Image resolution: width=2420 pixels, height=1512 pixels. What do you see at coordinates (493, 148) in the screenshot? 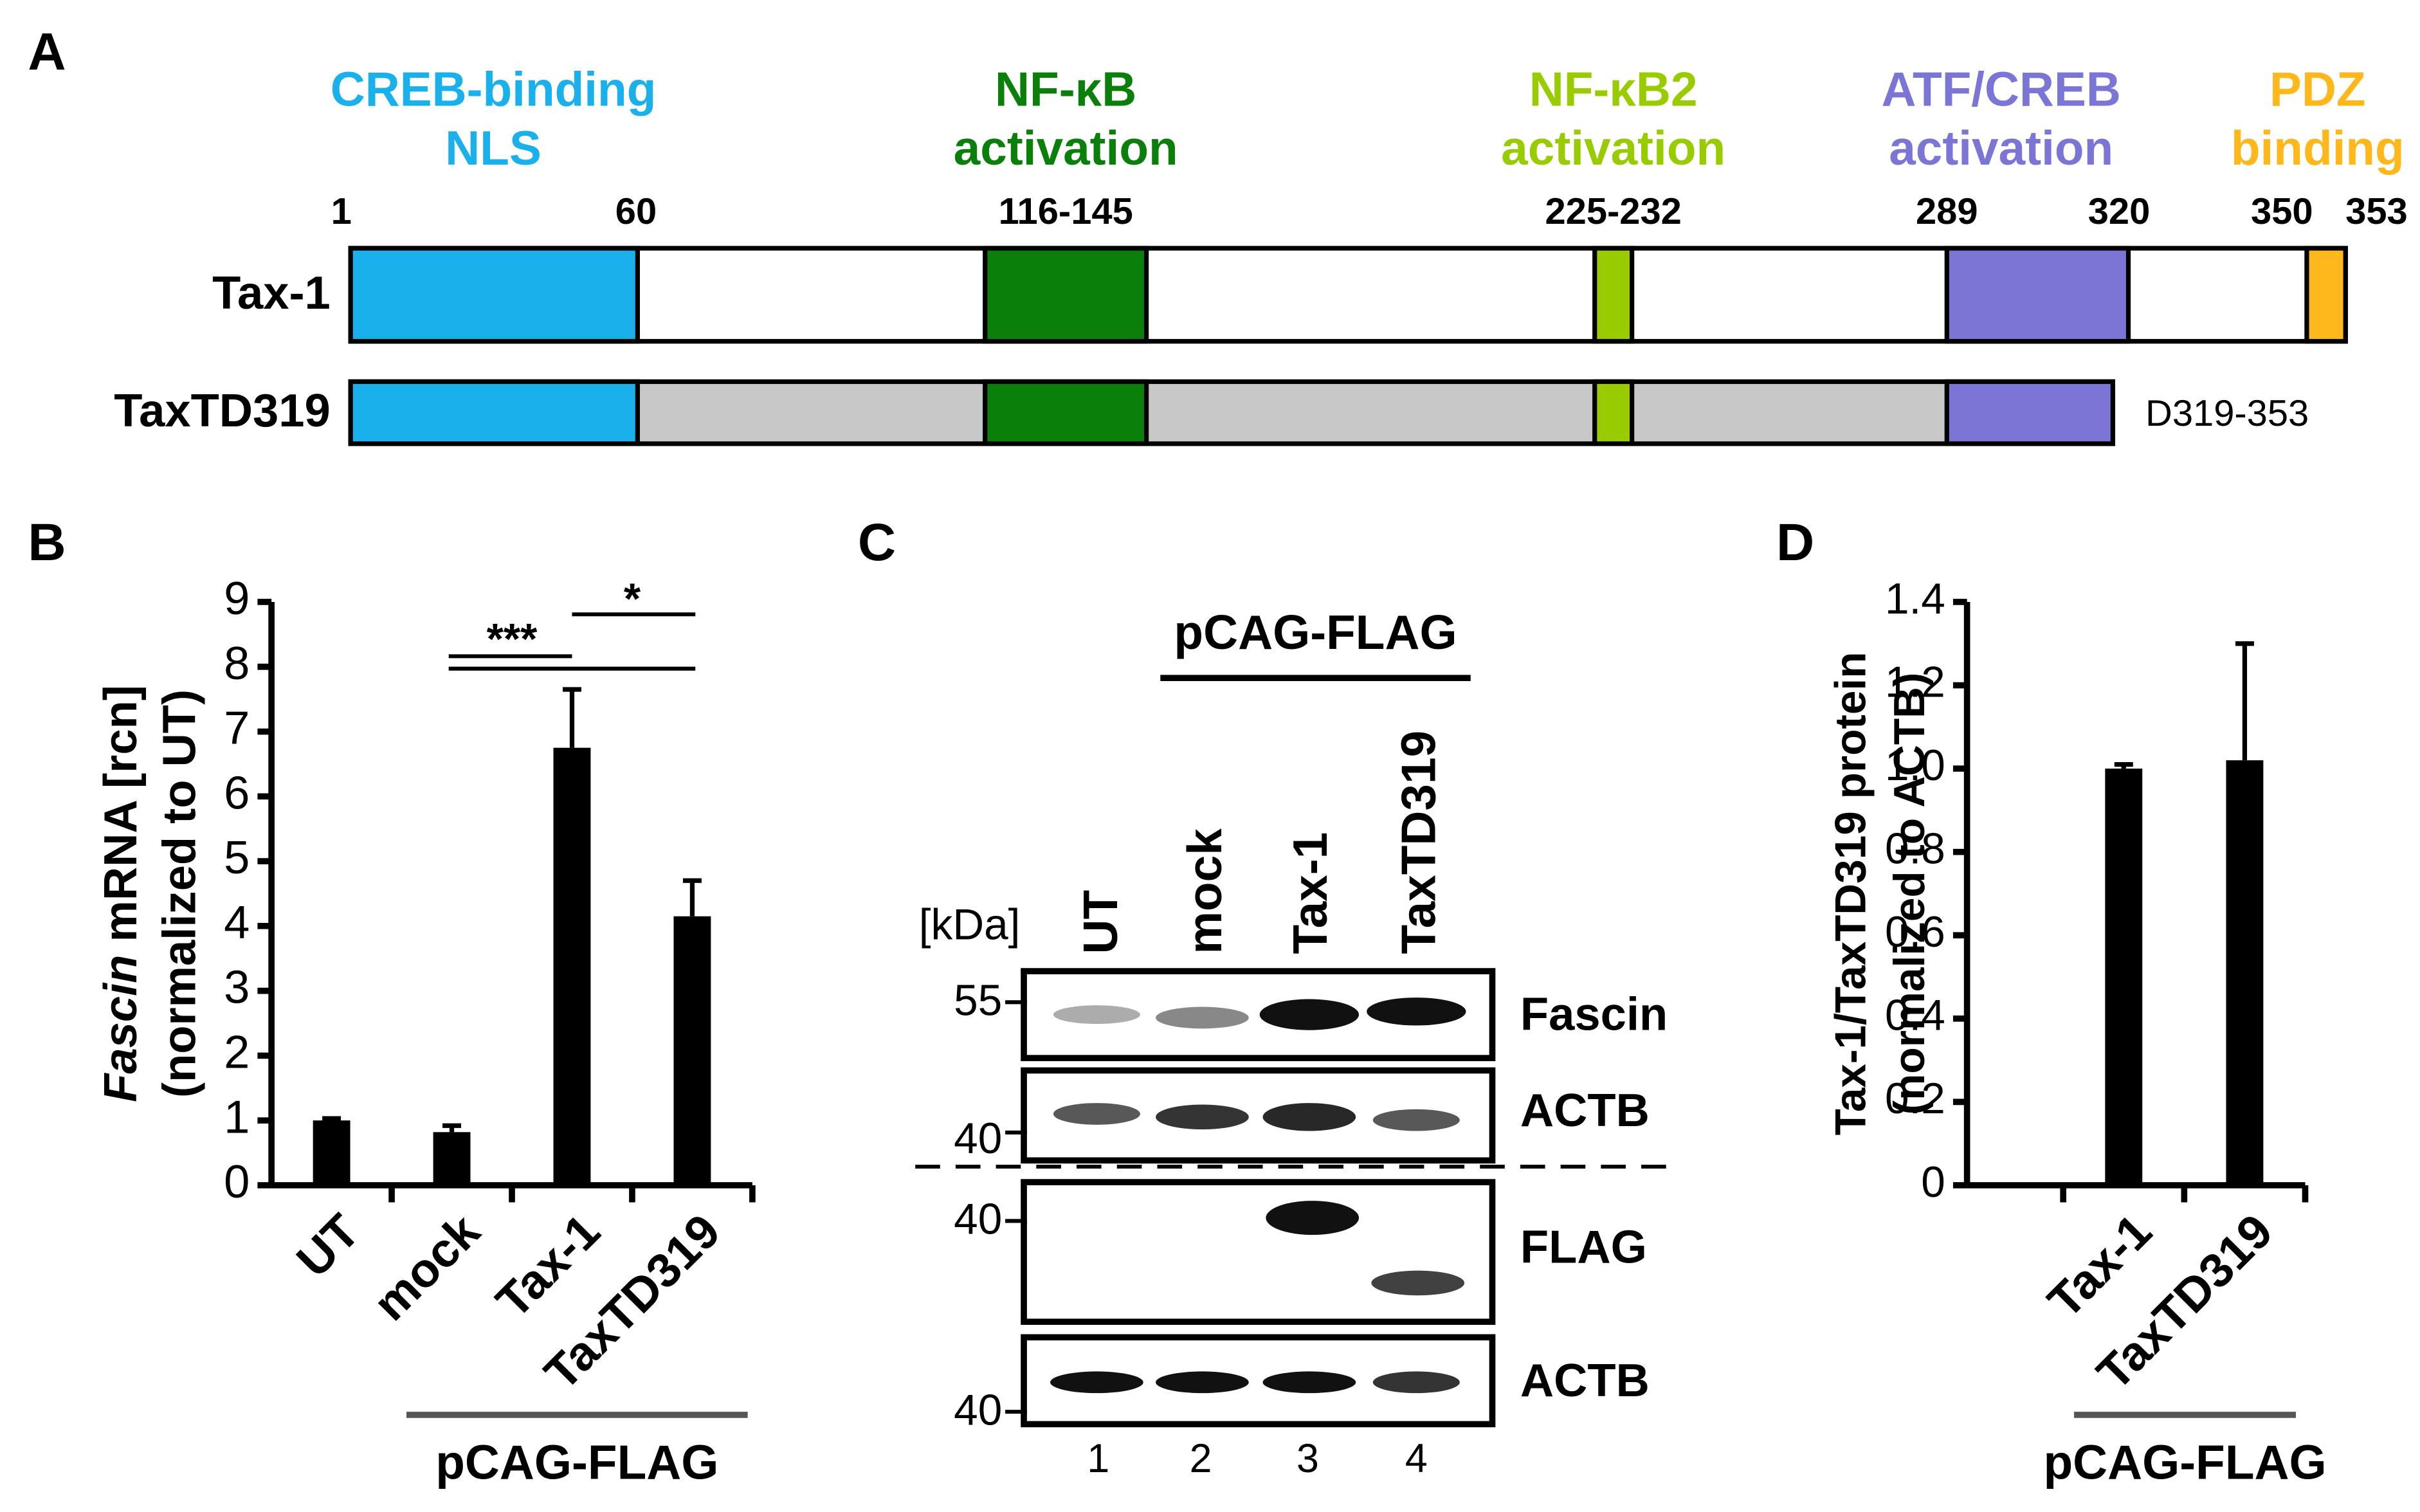
I see `domain-name: NLS` at bounding box center [493, 148].